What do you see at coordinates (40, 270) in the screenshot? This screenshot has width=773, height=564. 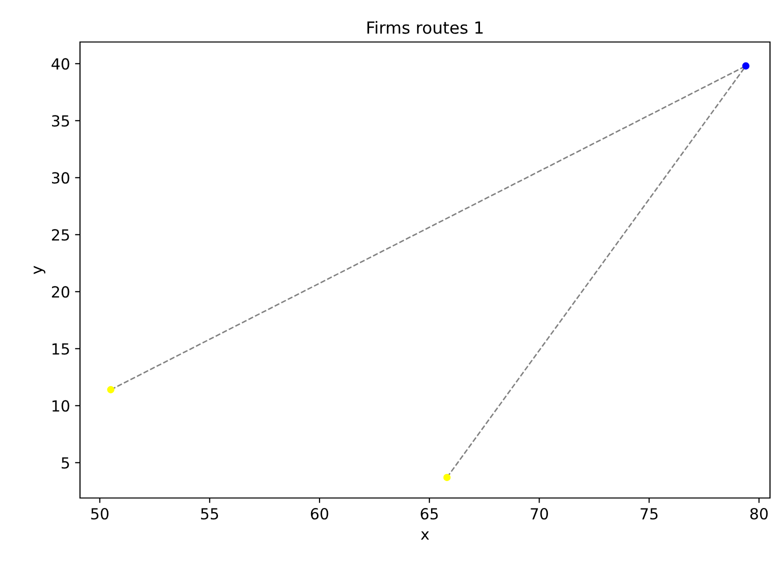 I see `y-axis-title: y` at bounding box center [40, 270].